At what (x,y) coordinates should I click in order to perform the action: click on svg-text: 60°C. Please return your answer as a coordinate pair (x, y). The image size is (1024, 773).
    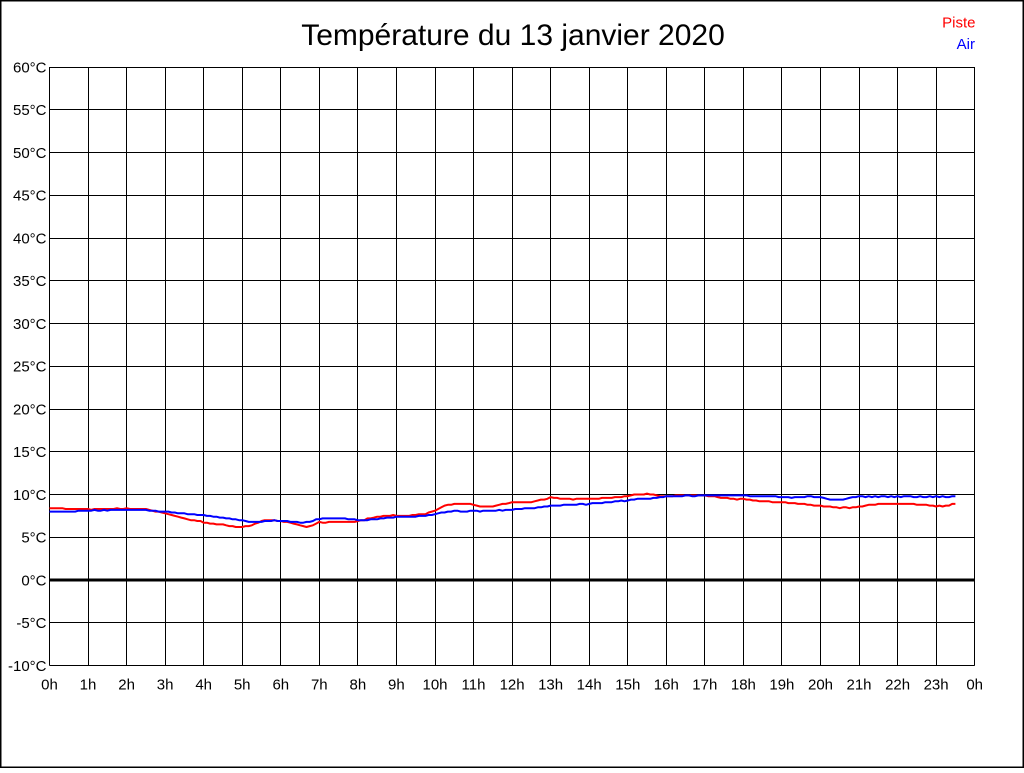
    Looking at the image, I should click on (30, 67).